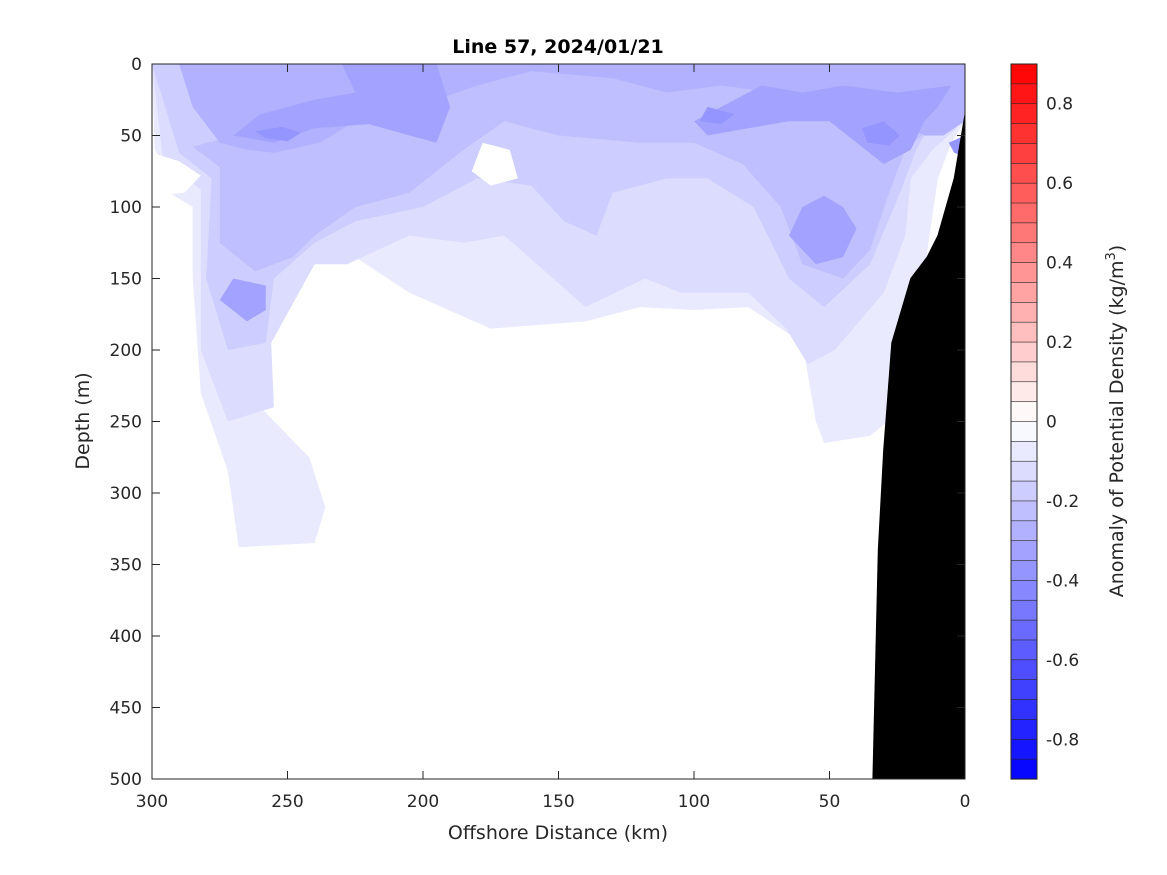 The width and height of the screenshot is (1167, 875). What do you see at coordinates (126, 780) in the screenshot?
I see `y-tick-label-500: 500` at bounding box center [126, 780].